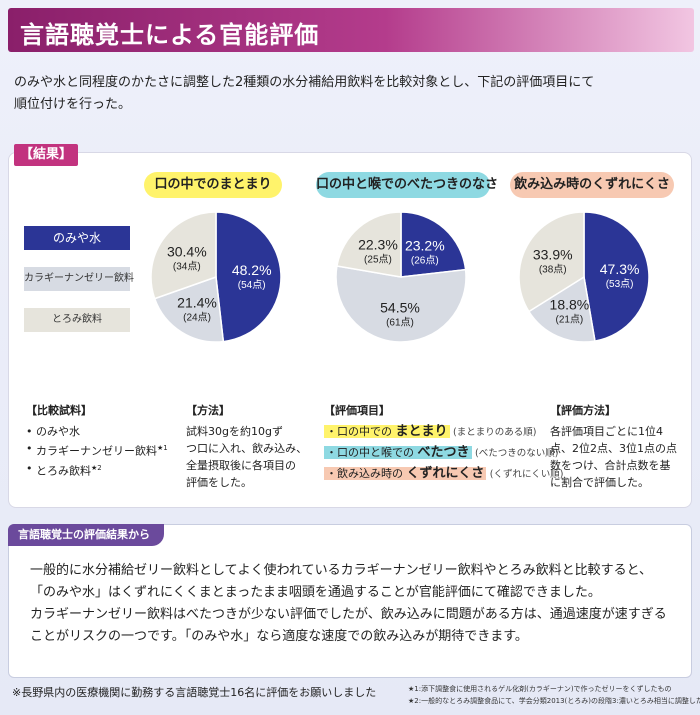  Describe the element at coordinates (73, 104) in the screenshot. I see `intro-line-2: 順位付けを行った。` at that location.